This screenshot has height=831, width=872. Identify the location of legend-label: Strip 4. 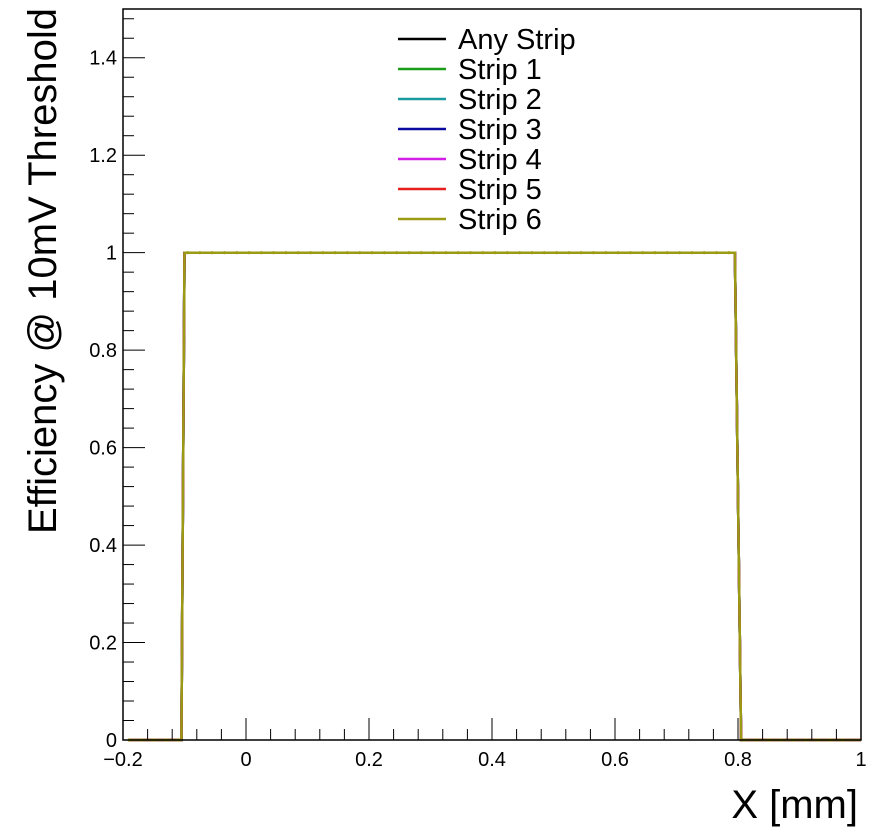
(500, 160).